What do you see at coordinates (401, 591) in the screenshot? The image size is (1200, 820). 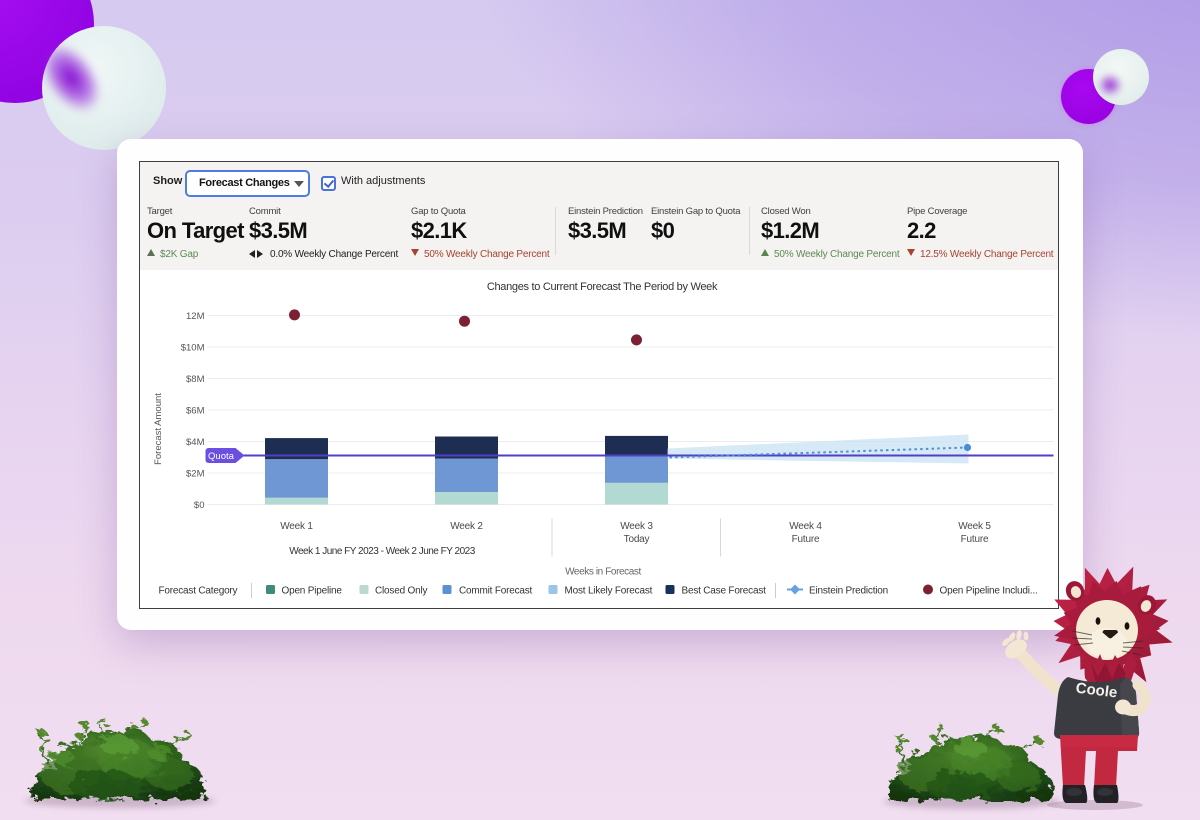 I see `svg-text: Closed Only` at bounding box center [401, 591].